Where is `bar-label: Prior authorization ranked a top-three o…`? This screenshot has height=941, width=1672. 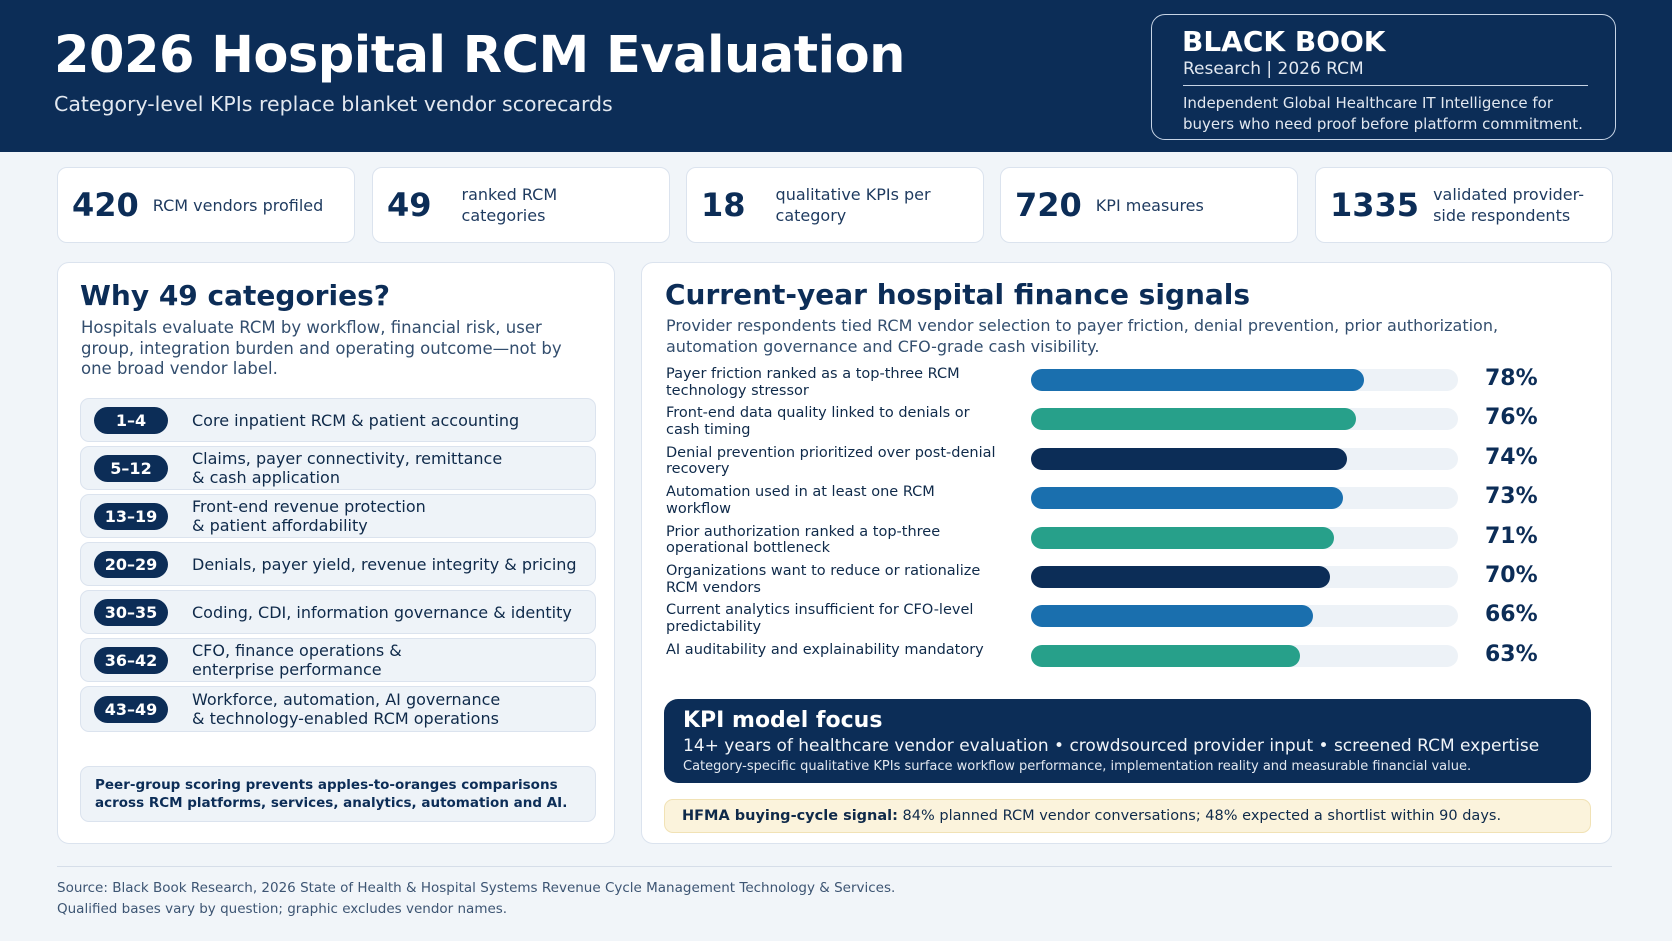 bar-label: Prior authorization ranked a top-three o… is located at coordinates (803, 540).